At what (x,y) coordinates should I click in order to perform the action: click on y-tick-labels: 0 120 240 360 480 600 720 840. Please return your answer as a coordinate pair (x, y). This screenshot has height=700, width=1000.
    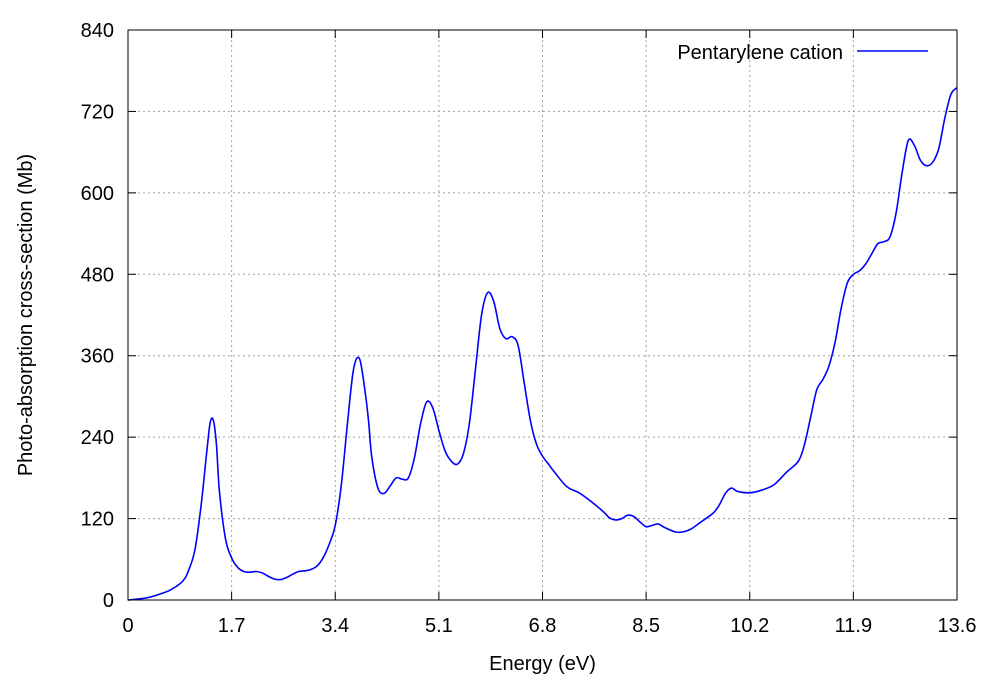
    Looking at the image, I should click on (97, 316).